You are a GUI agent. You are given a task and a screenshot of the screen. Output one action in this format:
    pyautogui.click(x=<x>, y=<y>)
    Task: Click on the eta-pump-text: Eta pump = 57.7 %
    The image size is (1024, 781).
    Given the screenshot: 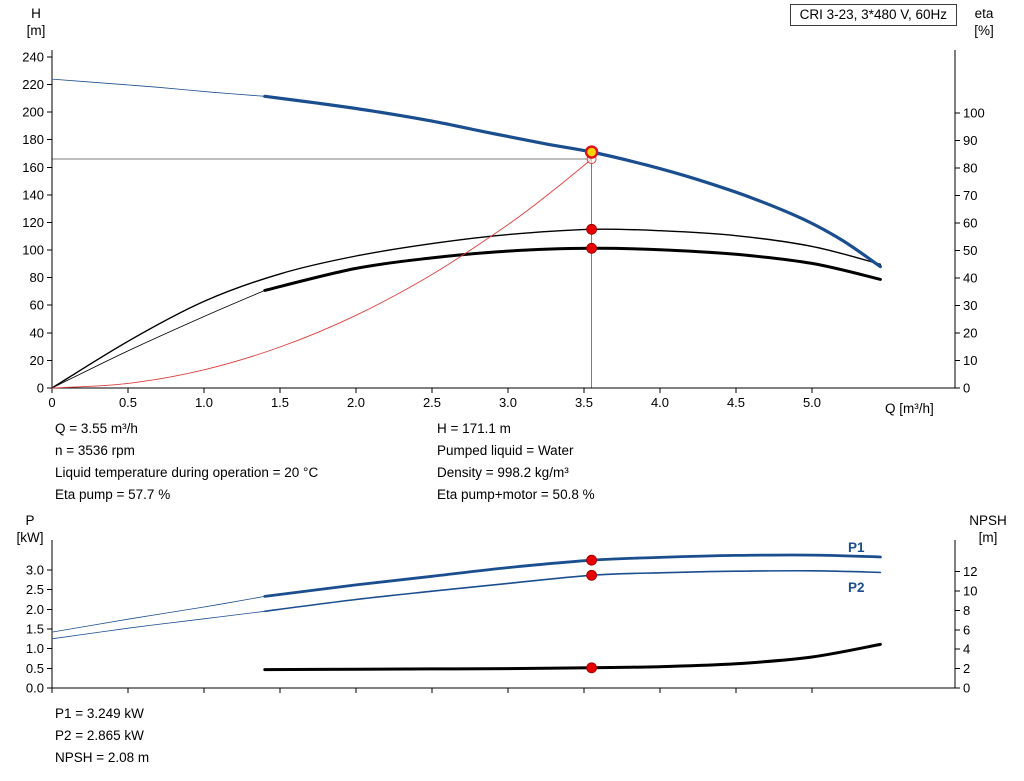 What is the action you would take?
    pyautogui.click(x=113, y=494)
    